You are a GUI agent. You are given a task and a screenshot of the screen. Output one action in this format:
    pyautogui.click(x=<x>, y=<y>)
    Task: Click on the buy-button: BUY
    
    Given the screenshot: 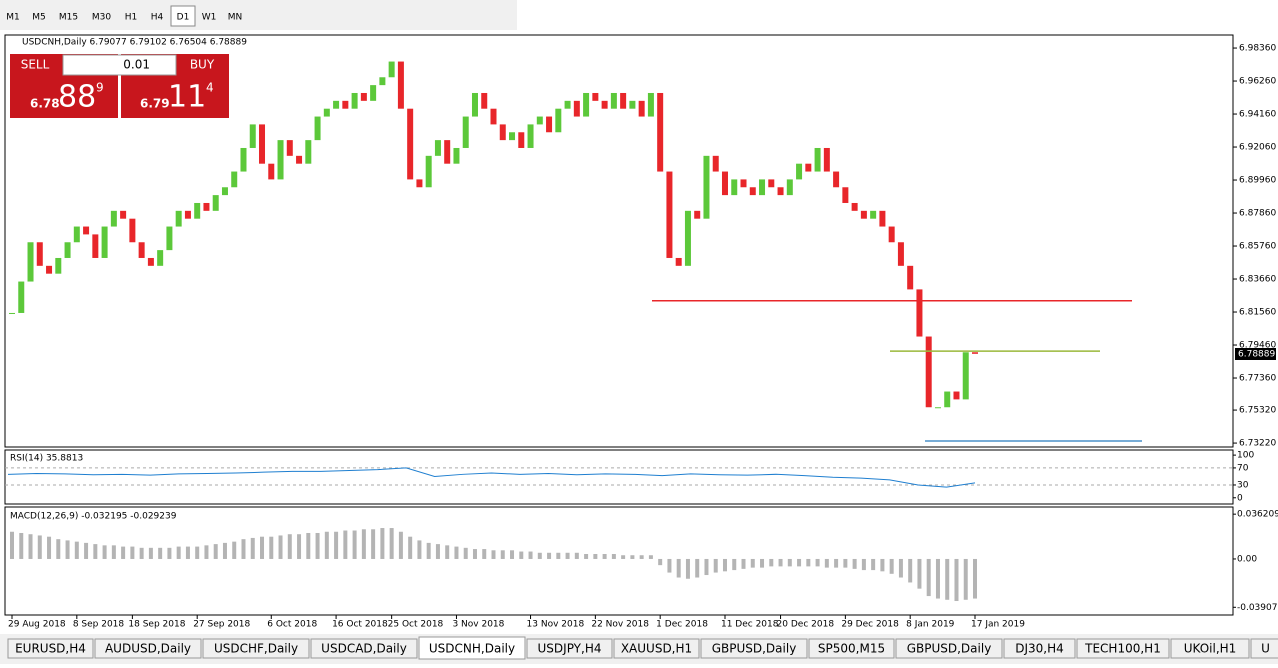 What is the action you would take?
    pyautogui.click(x=202, y=65)
    